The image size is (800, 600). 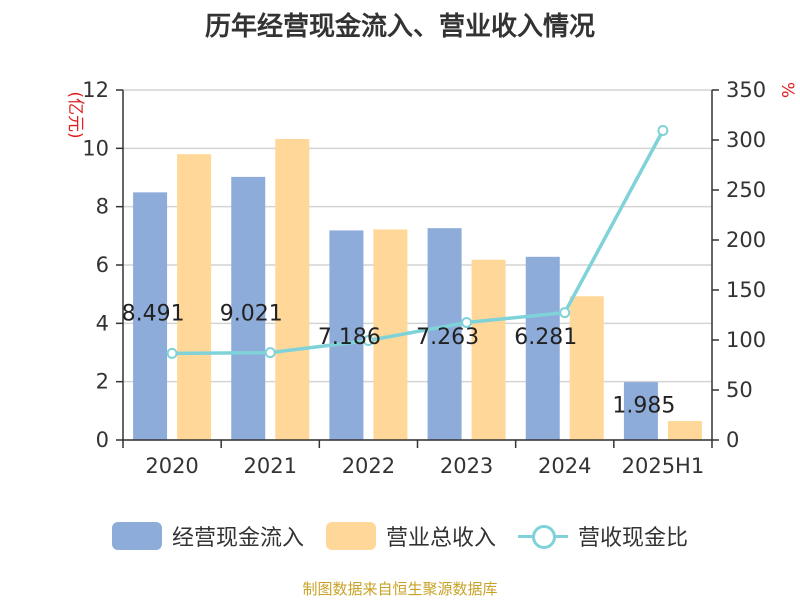 What do you see at coordinates (95, 148) in the screenshot?
I see `y-left-tick-label-5: 10` at bounding box center [95, 148].